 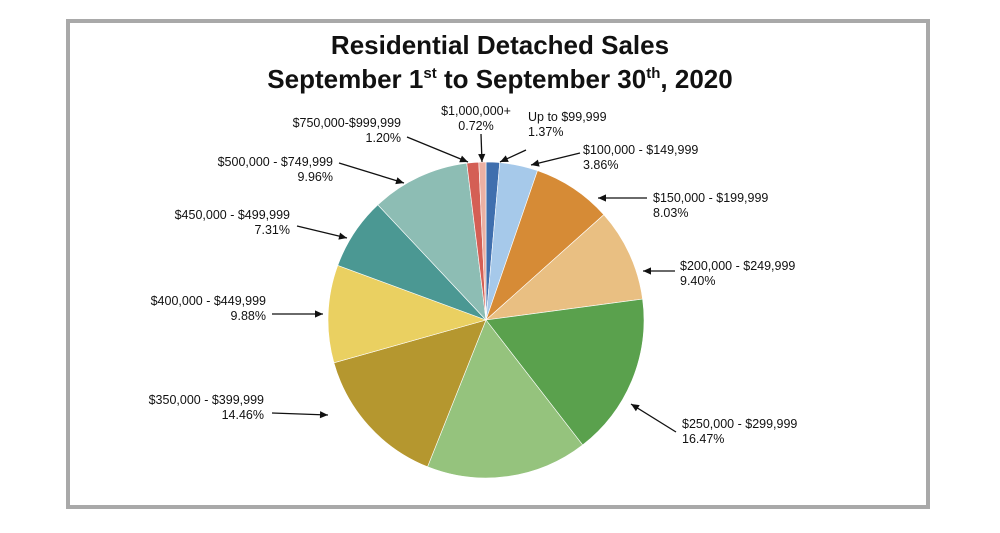 What do you see at coordinates (653, 73) in the screenshot?
I see `title-superscript: th` at bounding box center [653, 73].